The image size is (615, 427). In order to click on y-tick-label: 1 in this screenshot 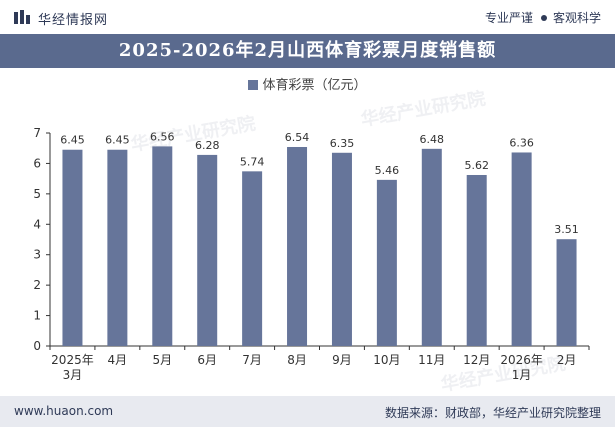, I will do `click(37, 316)`.